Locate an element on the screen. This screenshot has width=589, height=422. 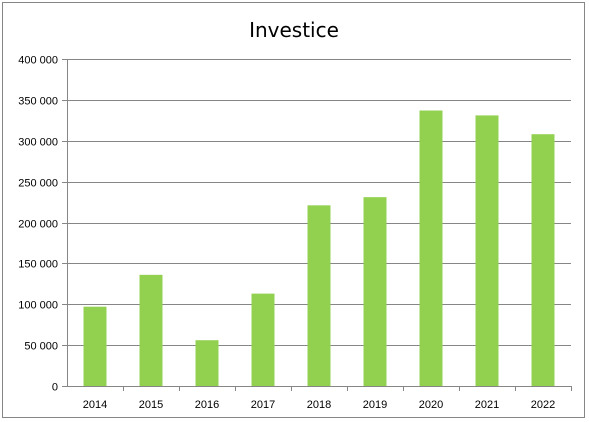
y-tick-label: 0 is located at coordinates (55, 388).